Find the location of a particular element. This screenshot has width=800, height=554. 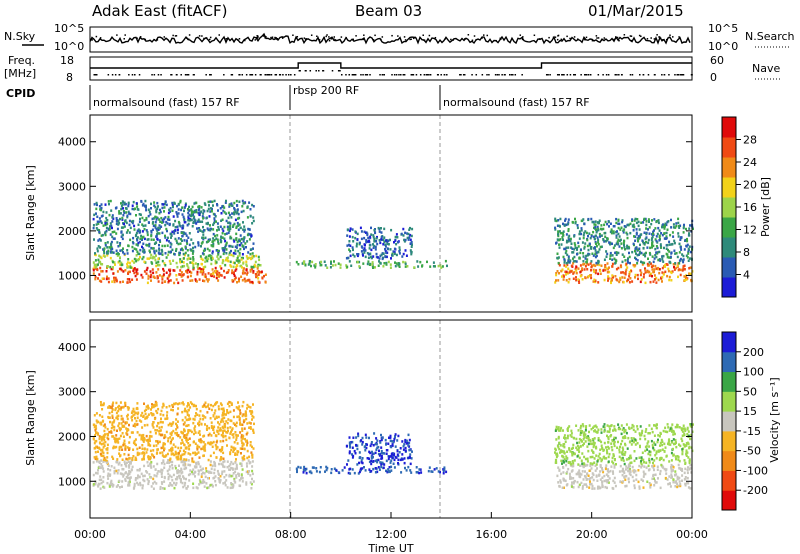

power-colorbar-frame is located at coordinates (729, 207).